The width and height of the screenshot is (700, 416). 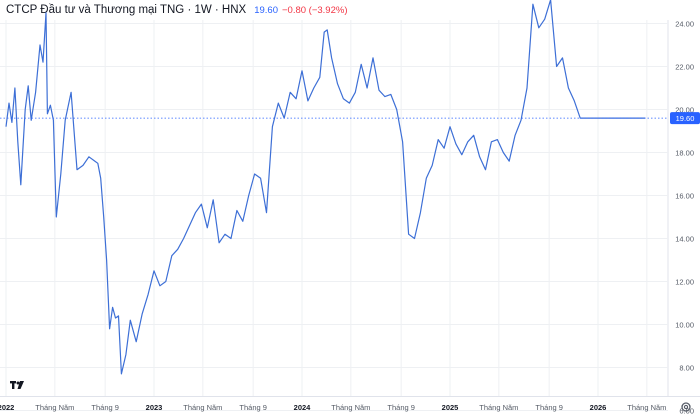 What do you see at coordinates (154, 407) in the screenshot?
I see `x-tick-label: 2023` at bounding box center [154, 407].